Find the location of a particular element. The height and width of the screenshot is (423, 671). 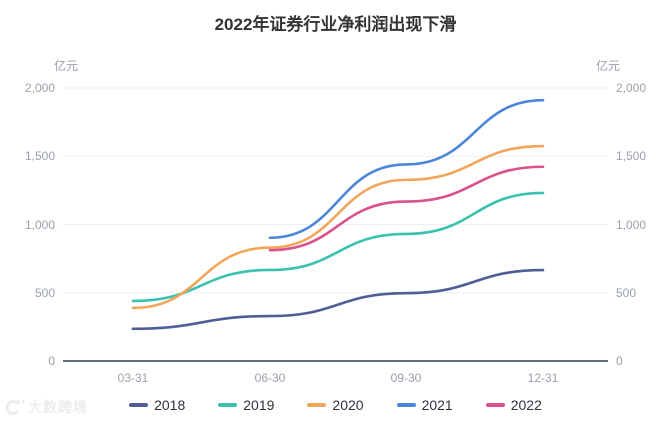

x-tick-label: 09-30 is located at coordinates (406, 378).